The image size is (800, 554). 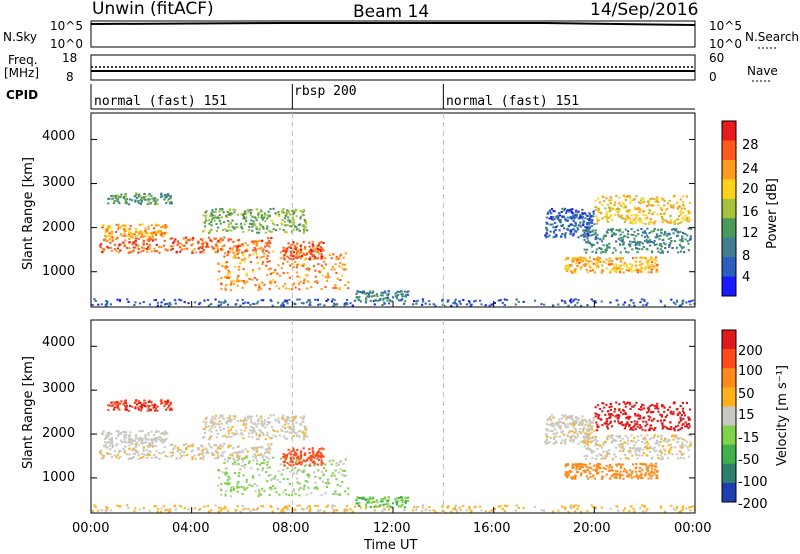 I want to click on power-colorbar-segment, so click(x=729, y=247).